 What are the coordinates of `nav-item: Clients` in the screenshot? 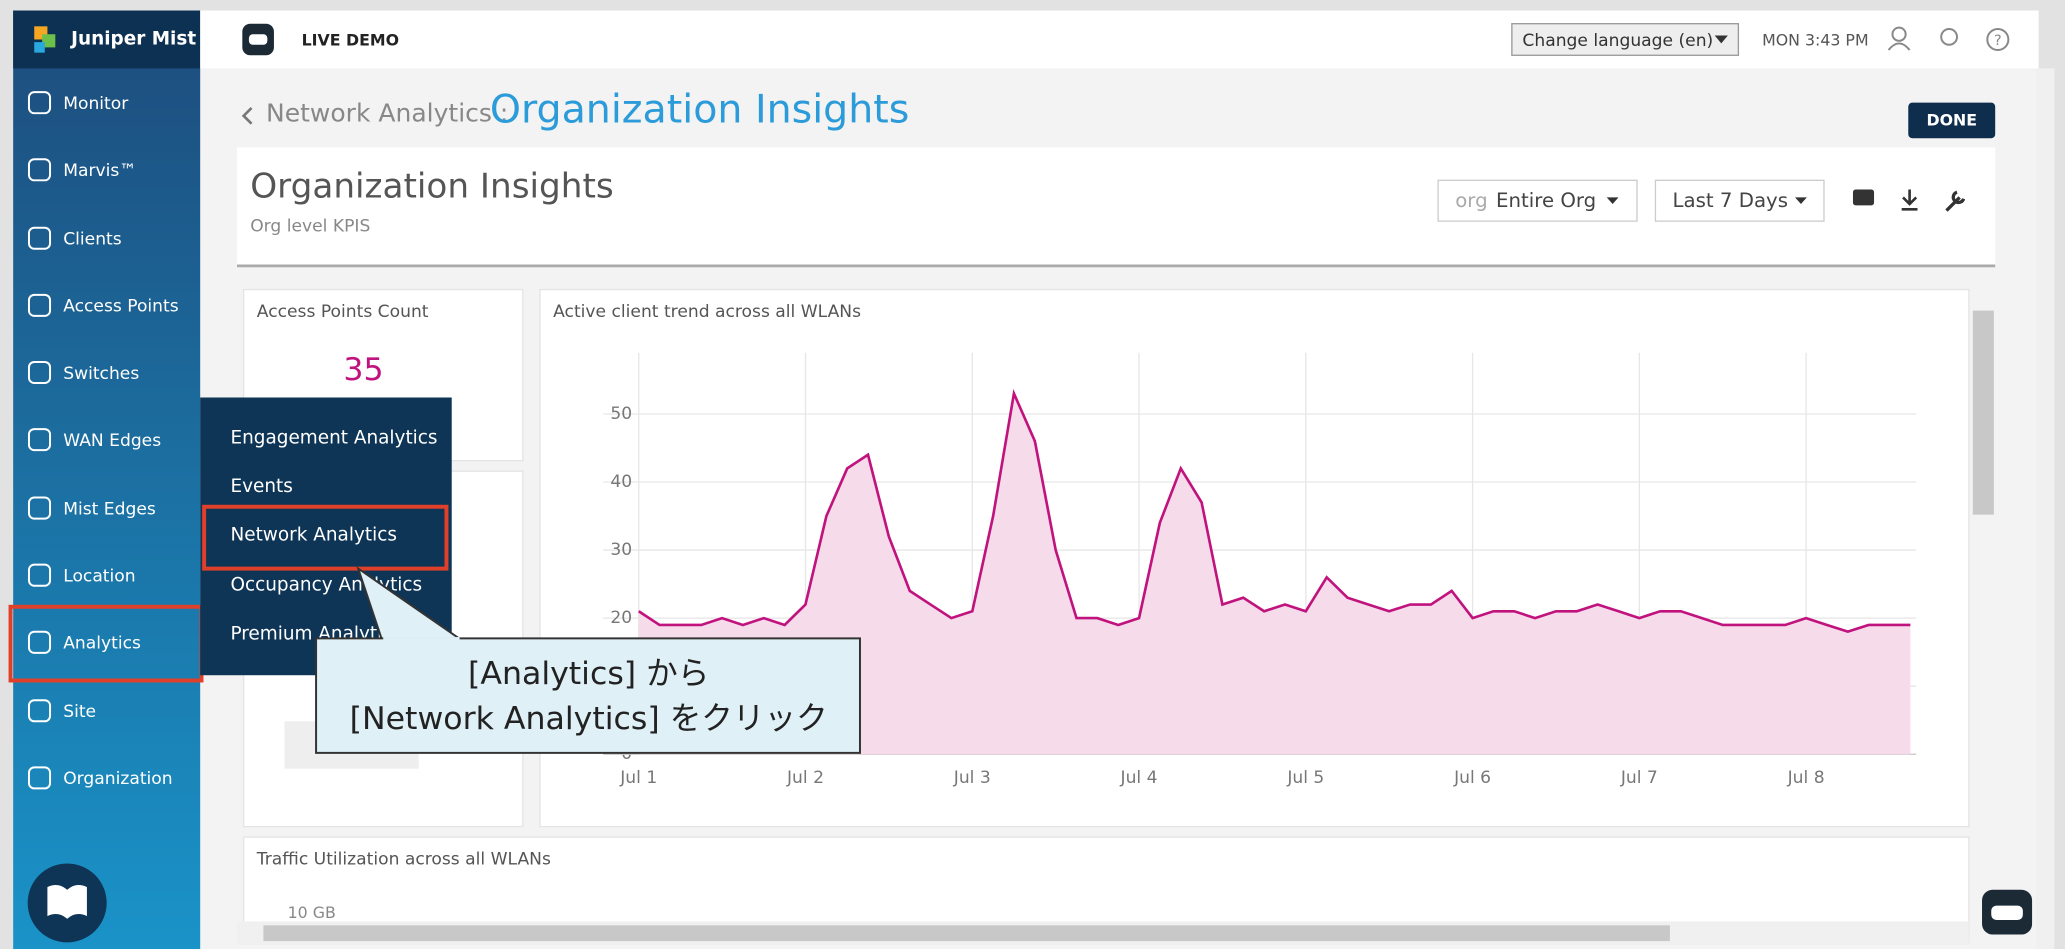 It's located at (92, 240).